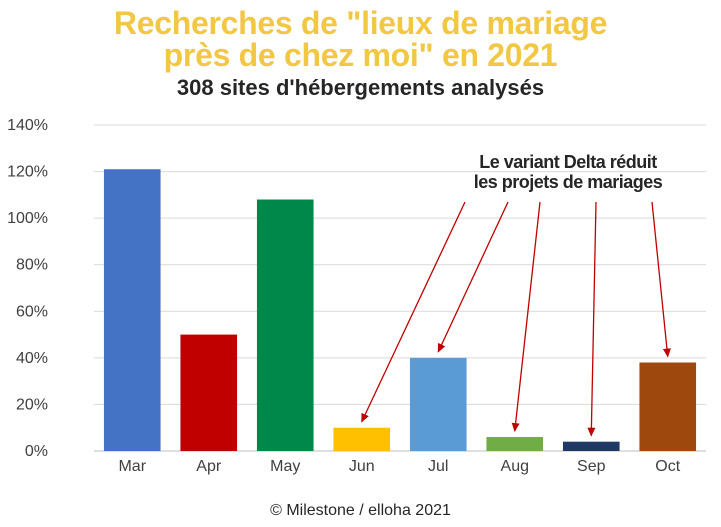 Image resolution: width=721 pixels, height=527 pixels. Describe the element at coordinates (438, 404) in the screenshot. I see `bar-jul` at that location.